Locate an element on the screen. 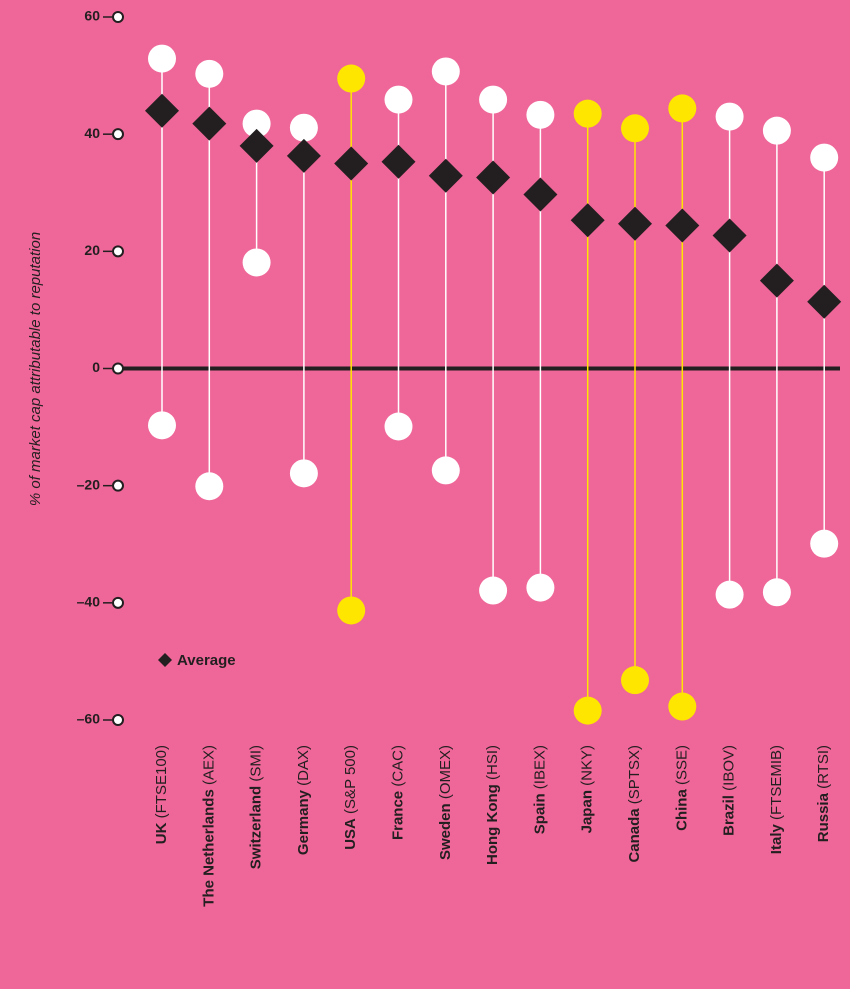 The height and width of the screenshot is (989, 850). legend-marker is located at coordinates (165, 660).